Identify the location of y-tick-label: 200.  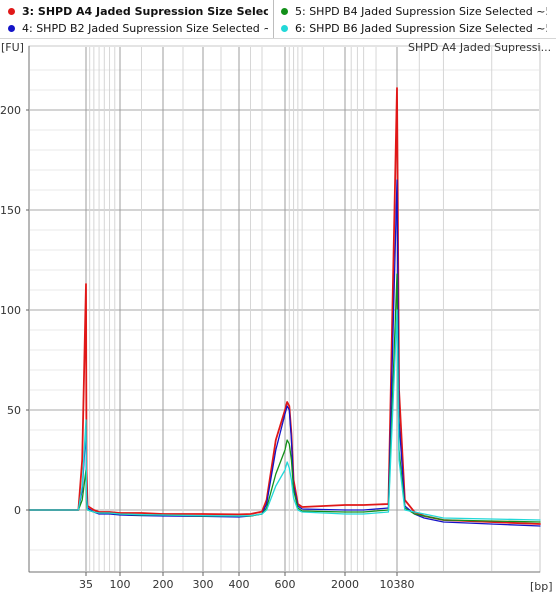
(10, 110).